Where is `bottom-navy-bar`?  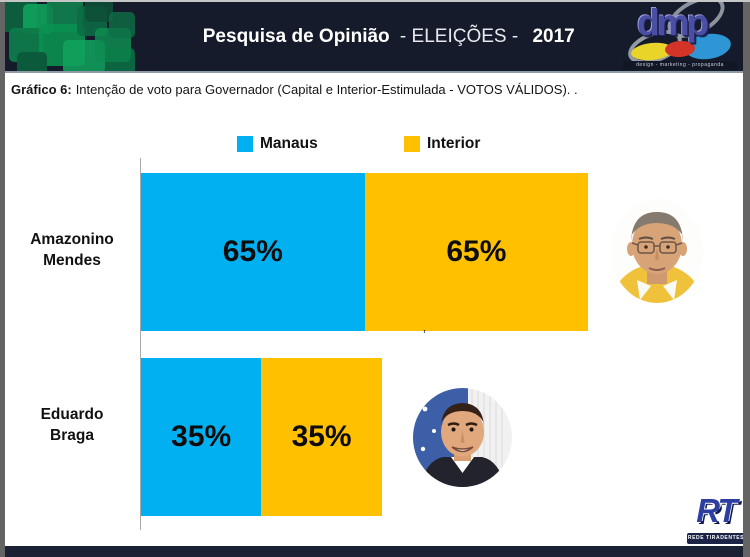 bottom-navy-bar is located at coordinates (375, 551).